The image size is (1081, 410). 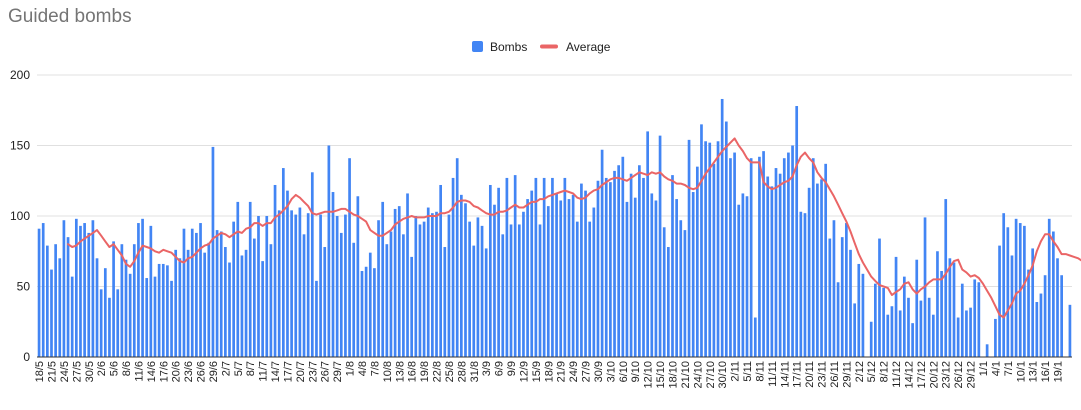 What do you see at coordinates (90, 371) in the screenshot?
I see `x-tick-label: 30/5` at bounding box center [90, 371].